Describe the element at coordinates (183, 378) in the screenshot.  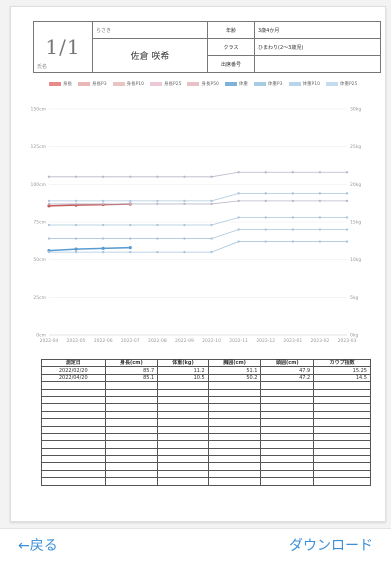
I see `table-cell: 10.5` at that location.